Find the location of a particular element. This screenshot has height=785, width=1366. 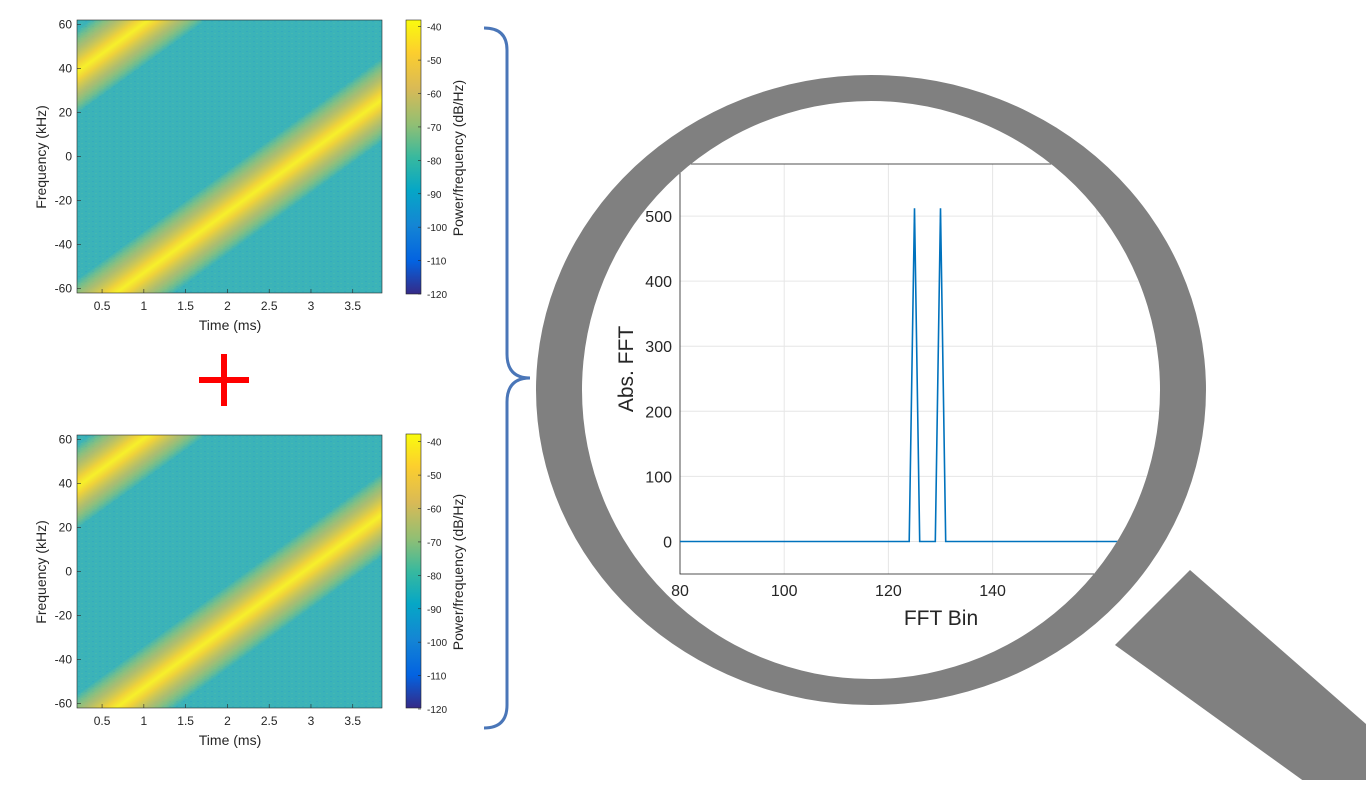

fft-y-tick-label: 400 is located at coordinates (658, 282).